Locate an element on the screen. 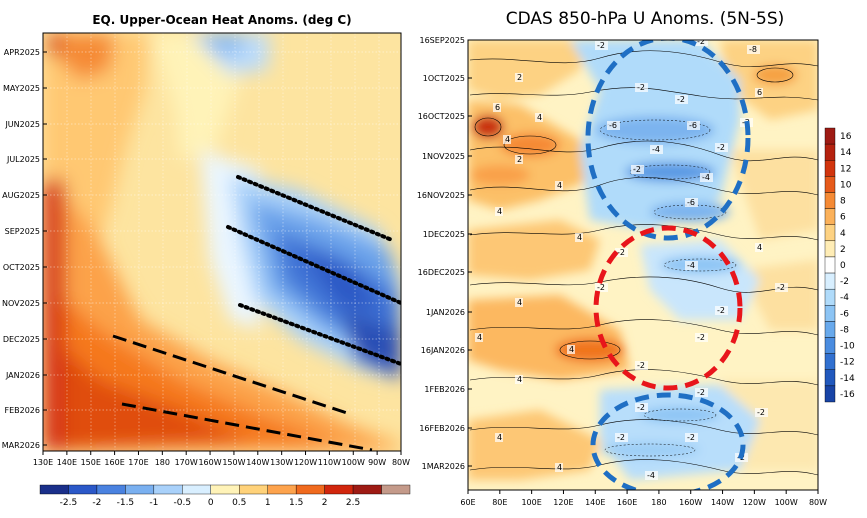 The width and height of the screenshot is (867, 518). contour-label: 2 is located at coordinates (519, 77).